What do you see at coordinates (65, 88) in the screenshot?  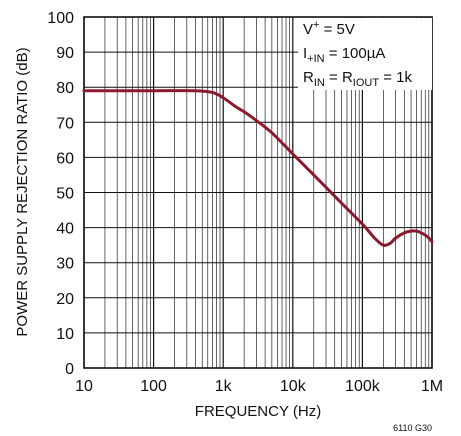 I see `y-tick-label: 80` at bounding box center [65, 88].